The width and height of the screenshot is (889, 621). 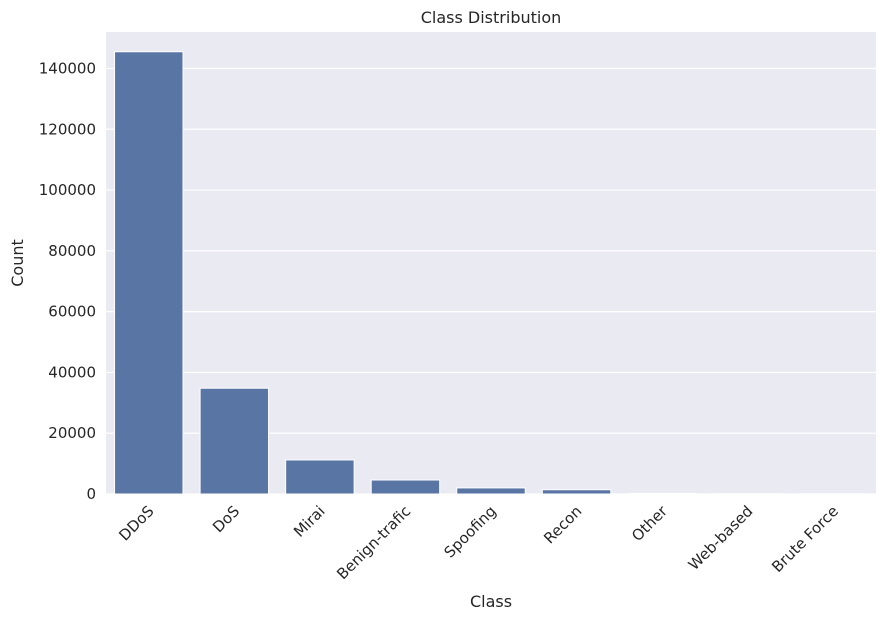 I want to click on y-tick-label: 120000, so click(x=67, y=129).